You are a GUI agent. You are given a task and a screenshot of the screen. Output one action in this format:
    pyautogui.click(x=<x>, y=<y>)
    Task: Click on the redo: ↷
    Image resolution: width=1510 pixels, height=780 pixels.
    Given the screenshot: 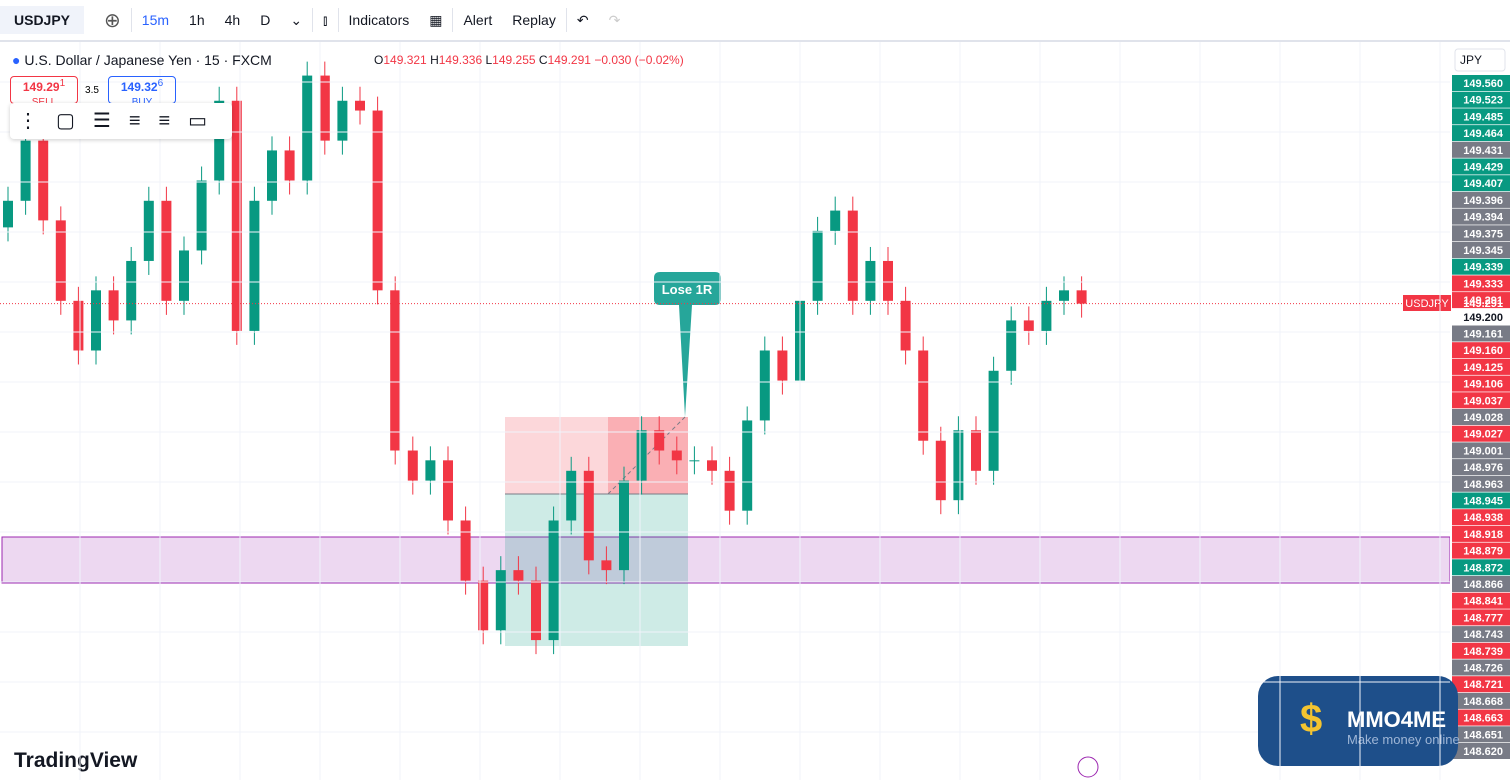 What is the action you would take?
    pyautogui.click(x=614, y=19)
    